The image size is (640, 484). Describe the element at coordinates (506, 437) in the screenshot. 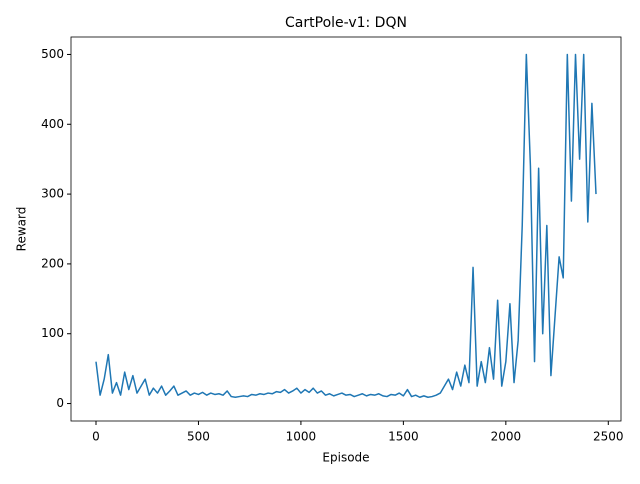

I see `x-tick-label: 2000` at that location.